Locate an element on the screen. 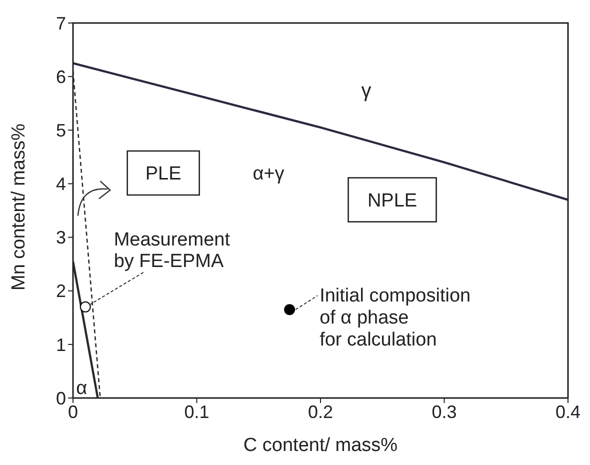  x-axis-title: C content/ mass% is located at coordinates (320, 445).